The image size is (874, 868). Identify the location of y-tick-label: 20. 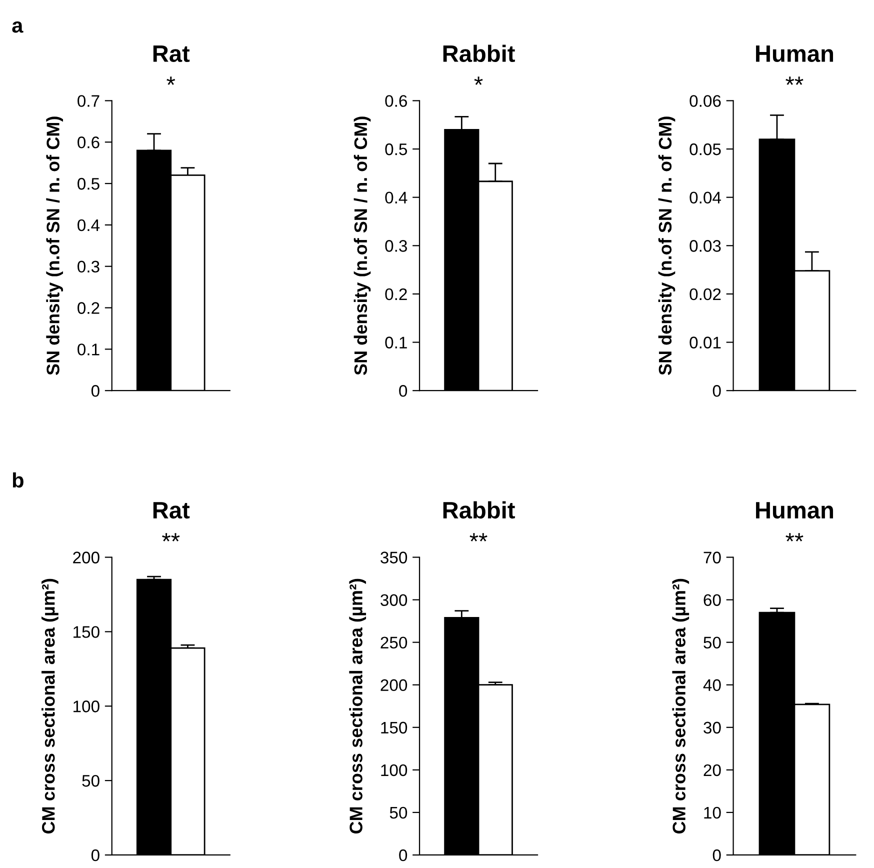
(712, 770).